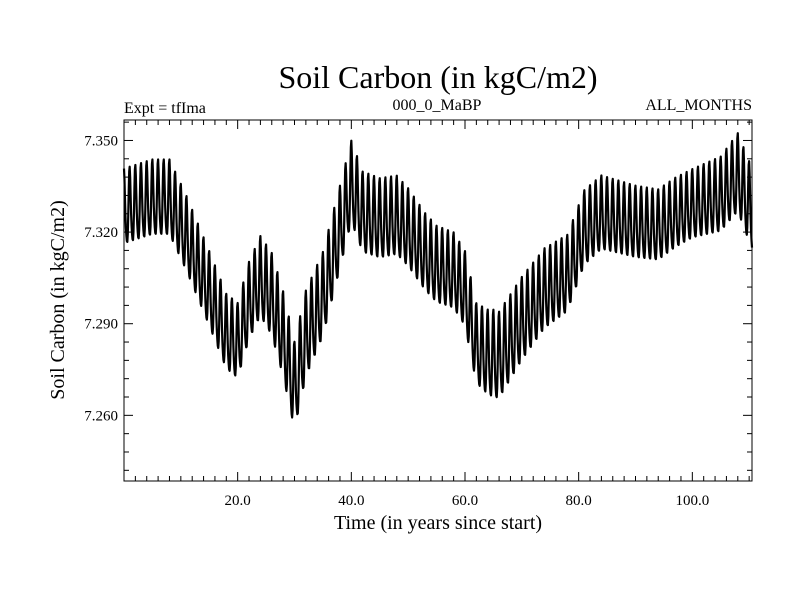  I want to click on x-axis-label: Time (in years since start), so click(438, 523).